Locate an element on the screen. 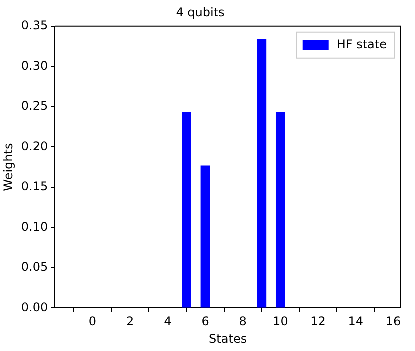  legend-label: HF state is located at coordinates (361, 45).